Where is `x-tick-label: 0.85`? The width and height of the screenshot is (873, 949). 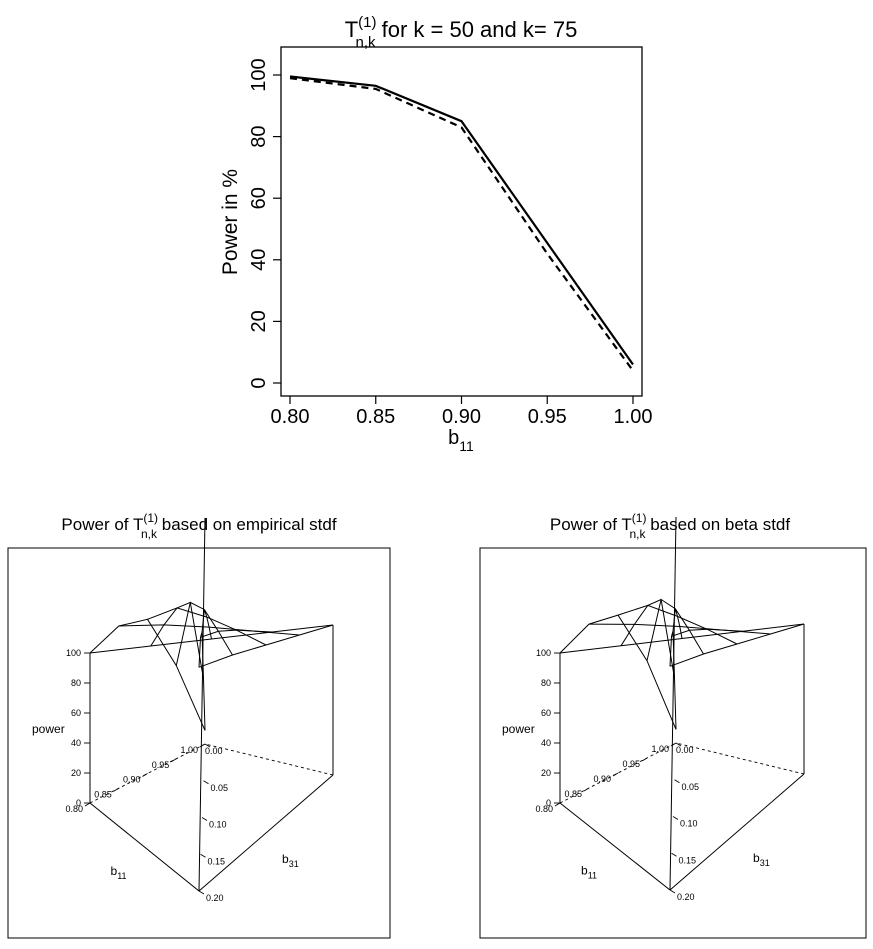
x-tick-label: 0.85 is located at coordinates (375, 417).